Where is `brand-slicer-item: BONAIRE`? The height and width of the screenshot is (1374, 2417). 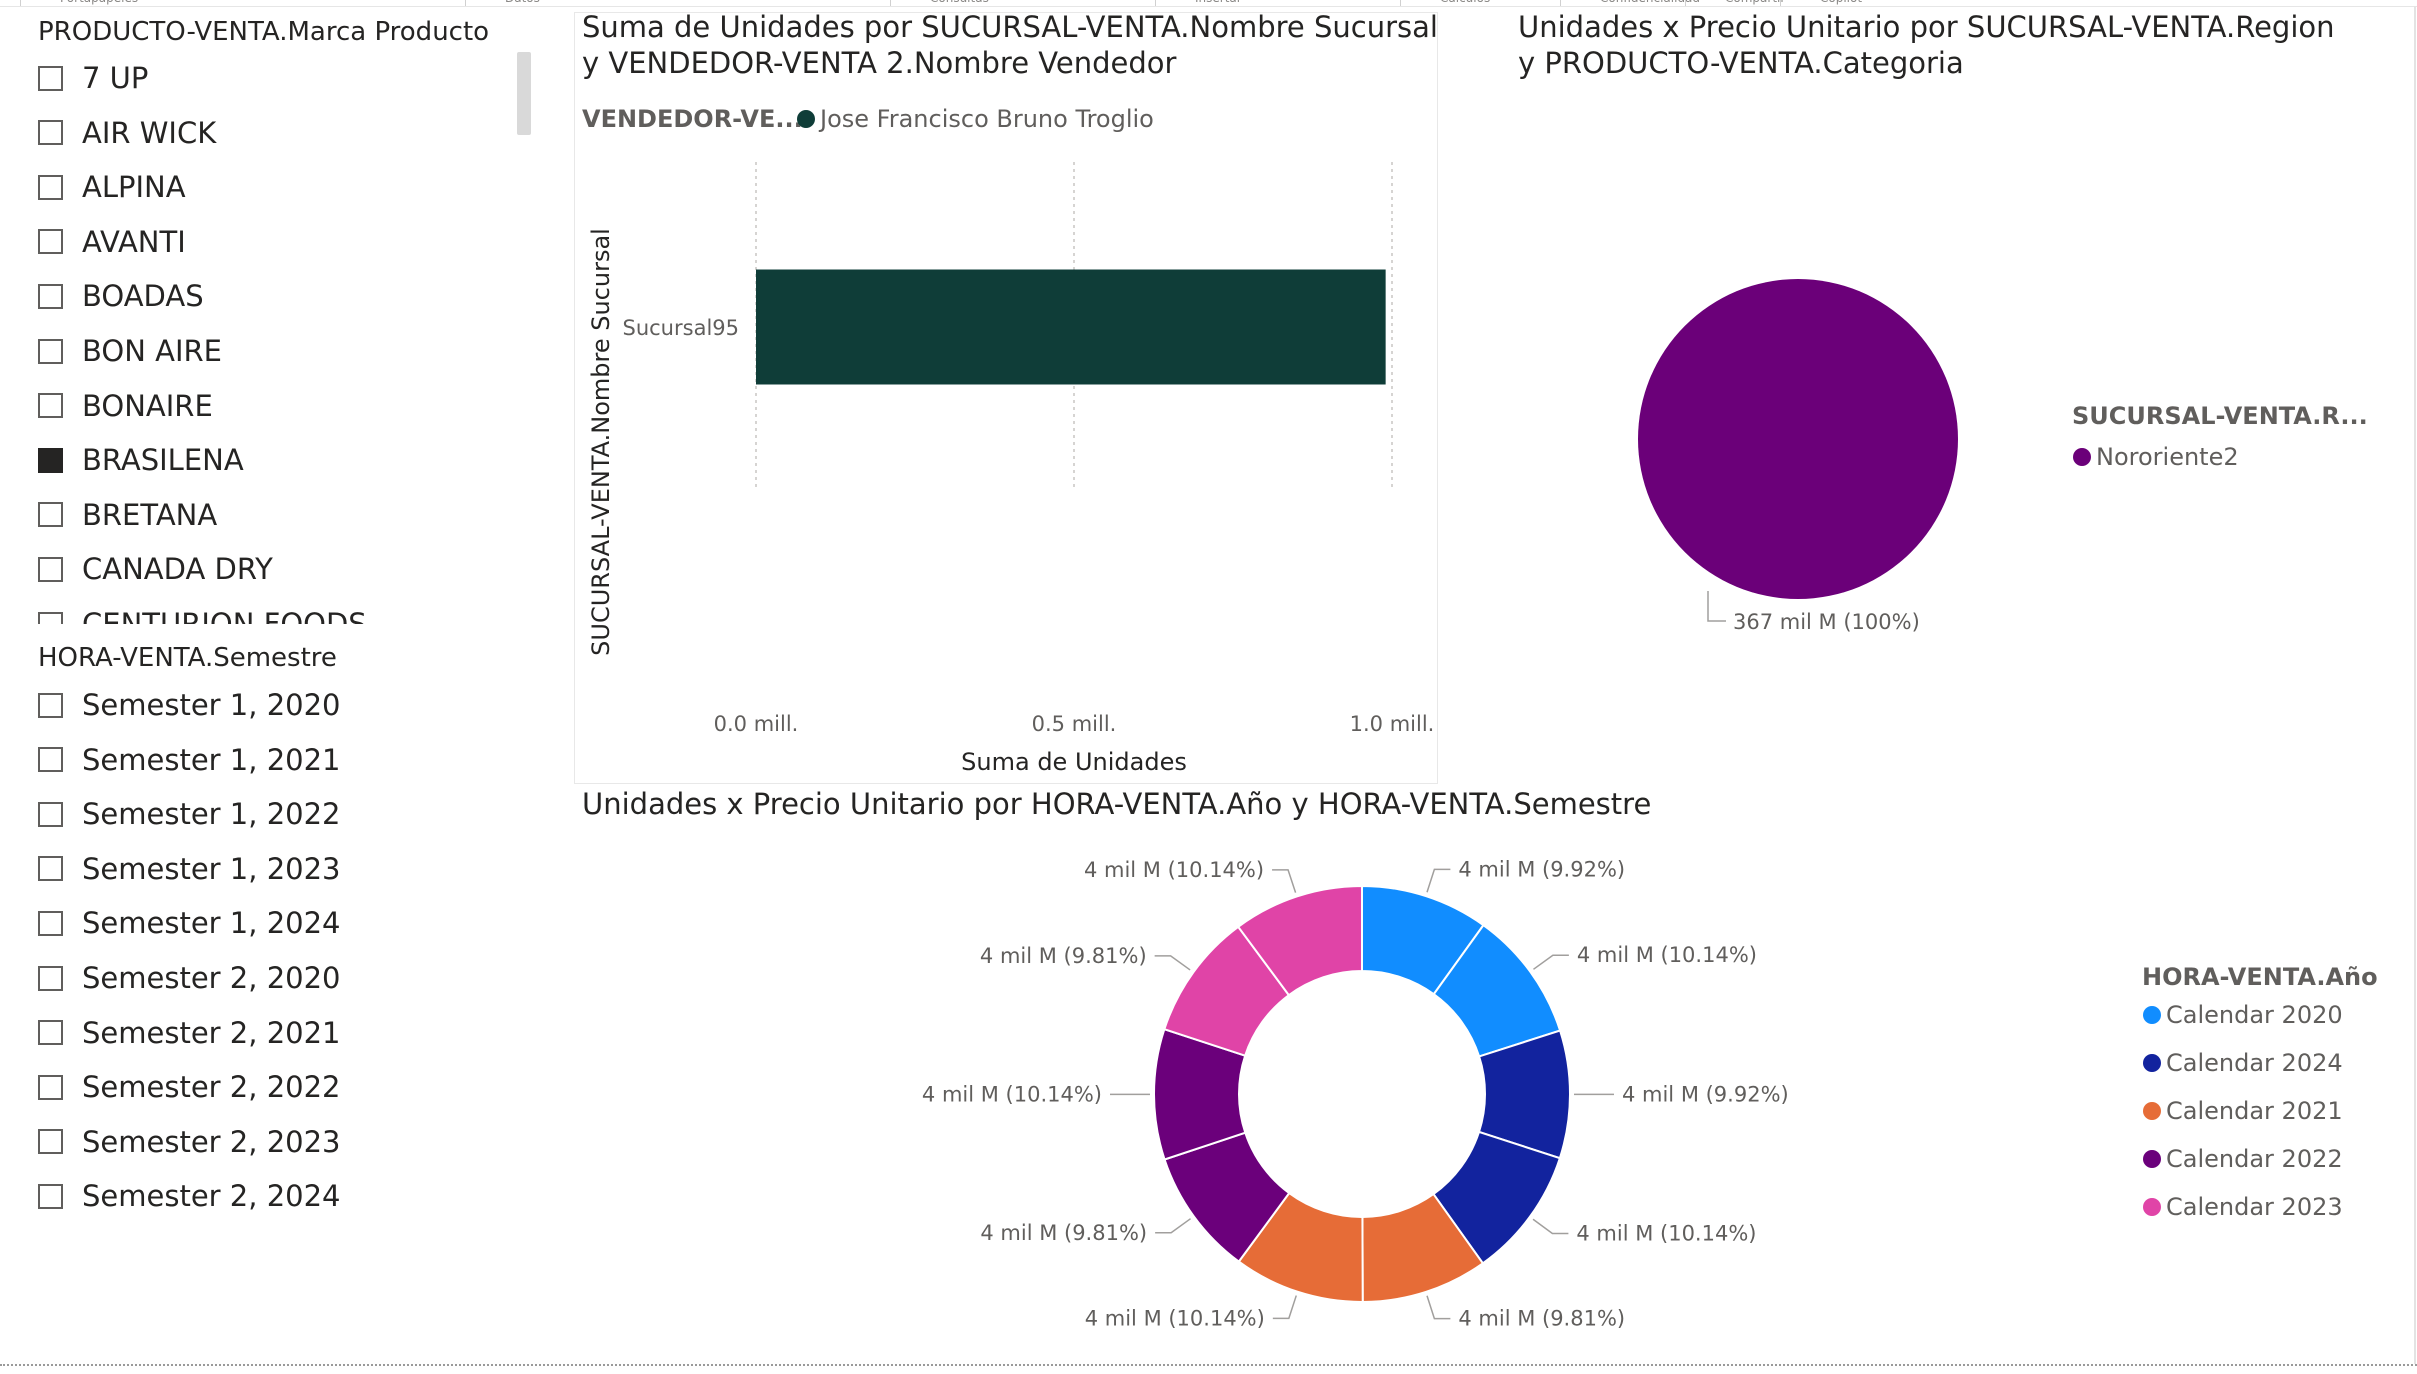 brand-slicer-item: BONAIRE is located at coordinates (125, 406).